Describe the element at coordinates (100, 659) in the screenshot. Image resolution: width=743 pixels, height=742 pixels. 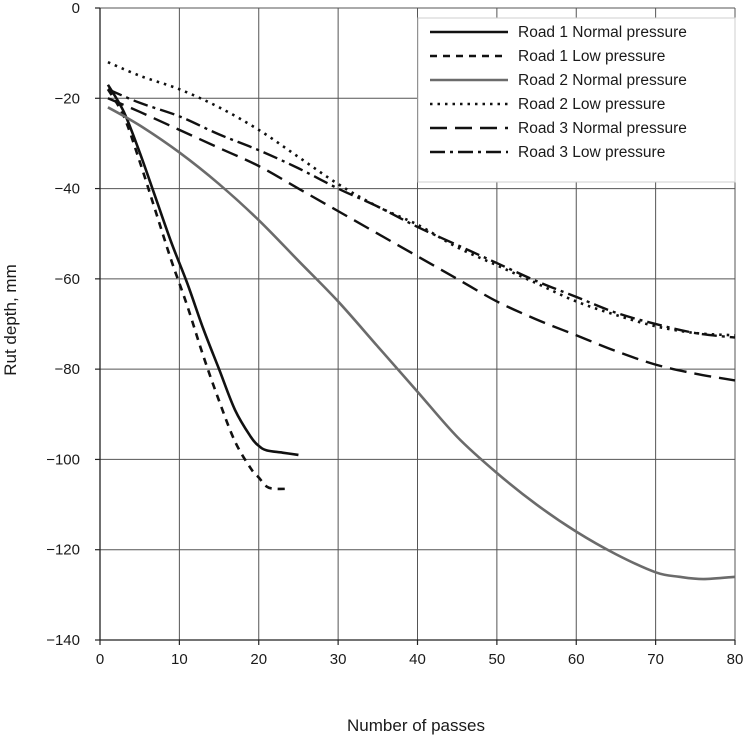
I see `x-tick-label: 0` at that location.